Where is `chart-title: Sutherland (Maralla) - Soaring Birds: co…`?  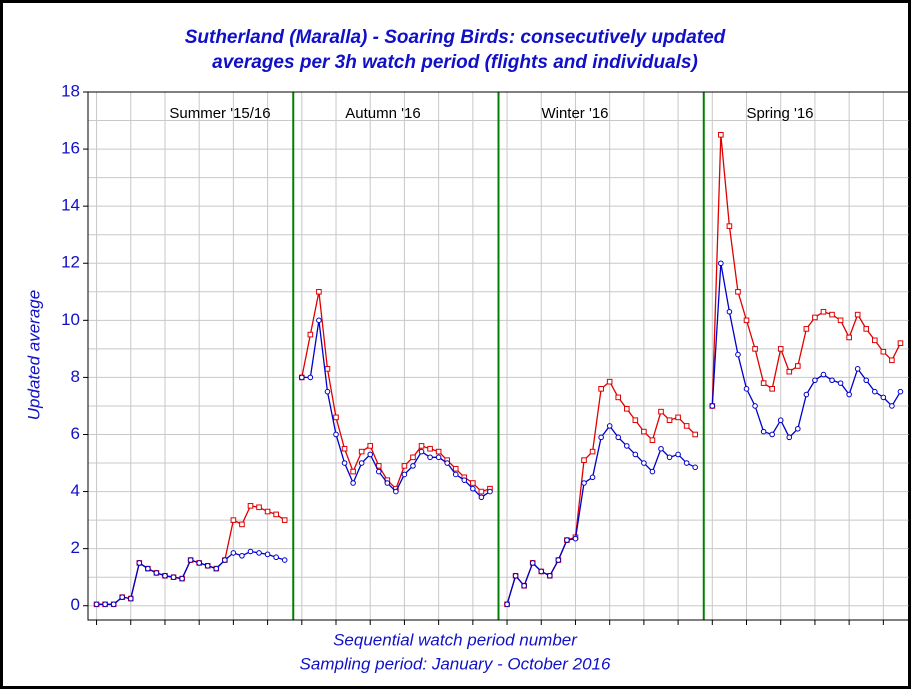
chart-title: Sutherland (Maralla) - Soaring Birds: co… is located at coordinates (455, 37).